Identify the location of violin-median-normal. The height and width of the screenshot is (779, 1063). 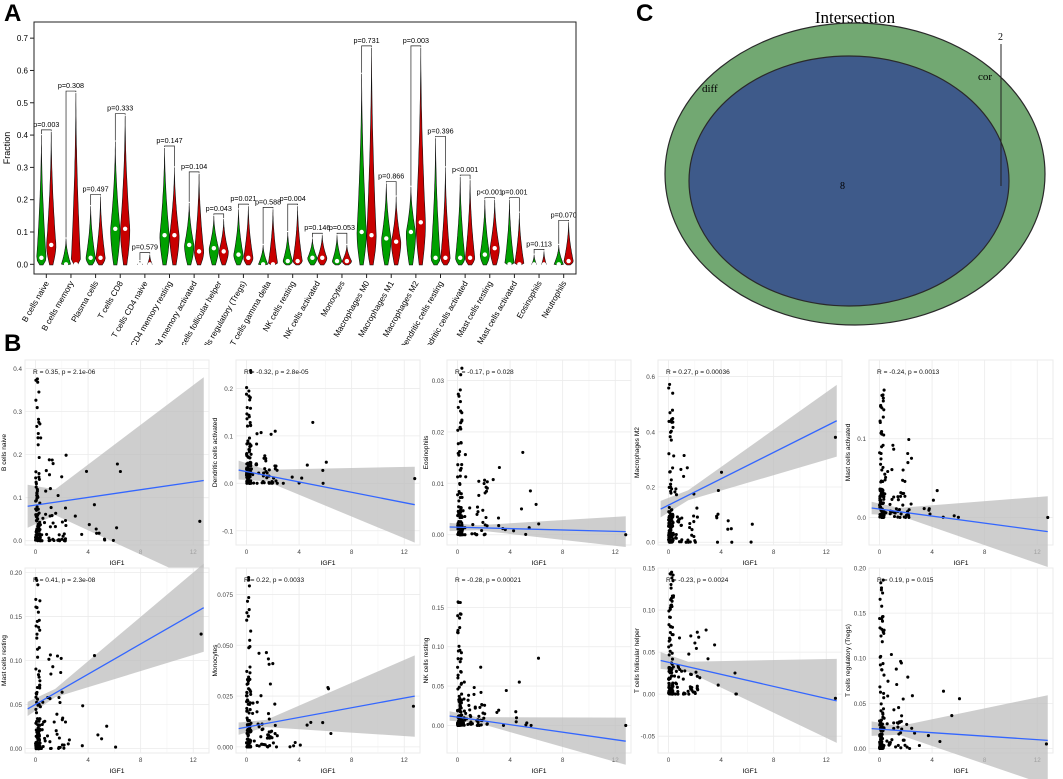
(164, 235).